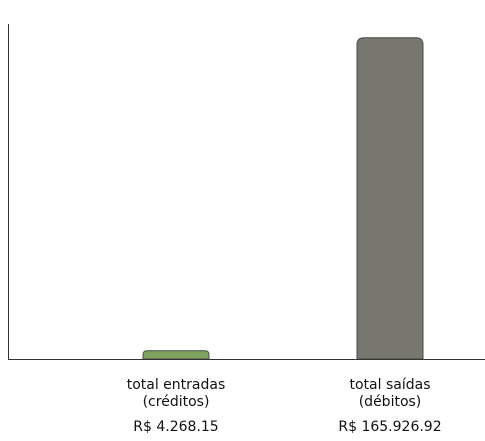 This screenshot has height=441, width=485. Describe the element at coordinates (176, 427) in the screenshot. I see `value-label-entradas: R$ 4.268.15` at that location.